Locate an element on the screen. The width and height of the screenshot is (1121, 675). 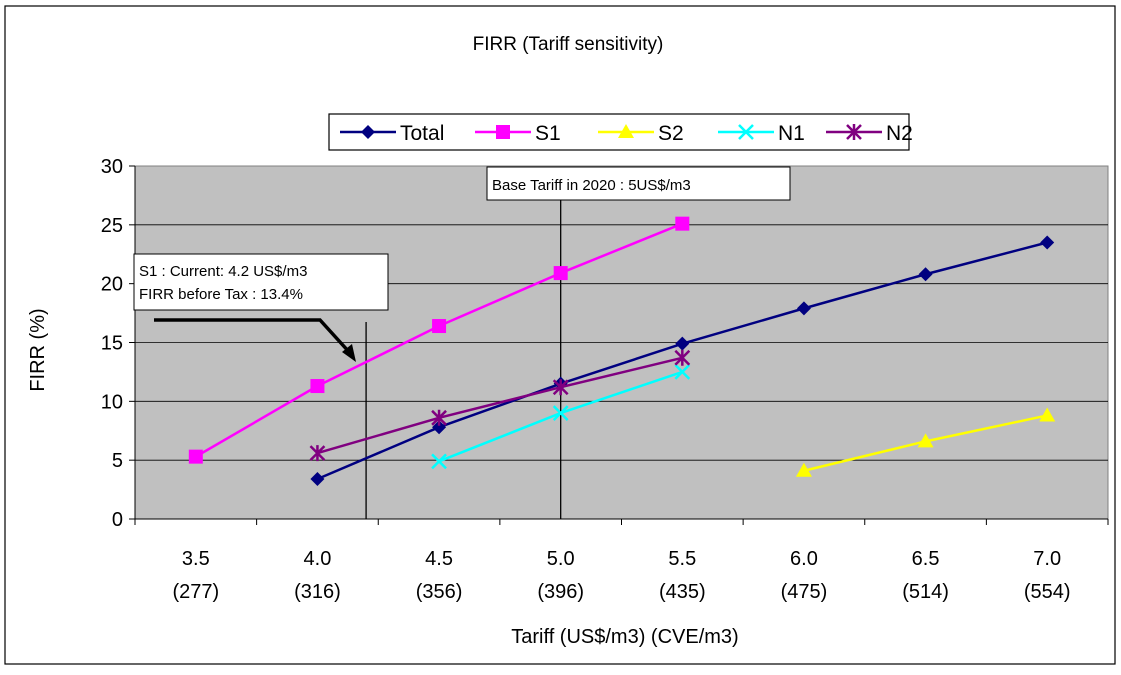
point-s1-5.5 is located at coordinates (682, 223).